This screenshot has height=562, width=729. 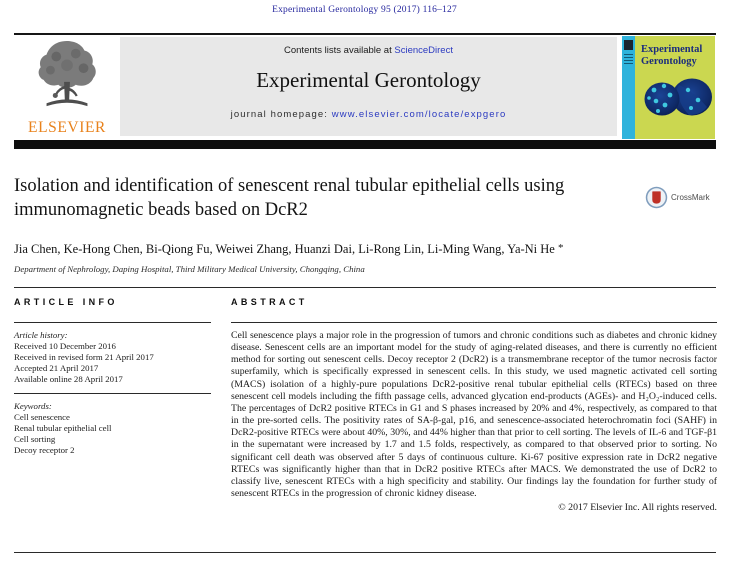 I want to click on cover-title: Experimental Gerontology, so click(x=671, y=55).